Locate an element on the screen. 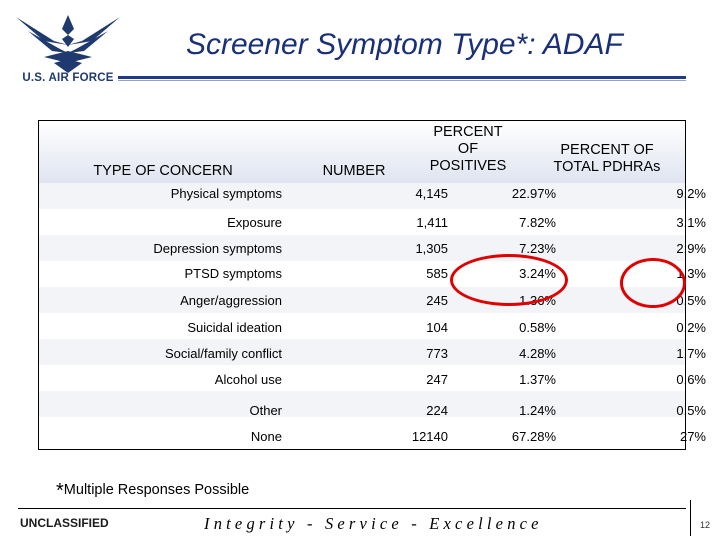 The width and height of the screenshot is (720, 540). row-label: Physical symptoms is located at coordinates (226, 193).